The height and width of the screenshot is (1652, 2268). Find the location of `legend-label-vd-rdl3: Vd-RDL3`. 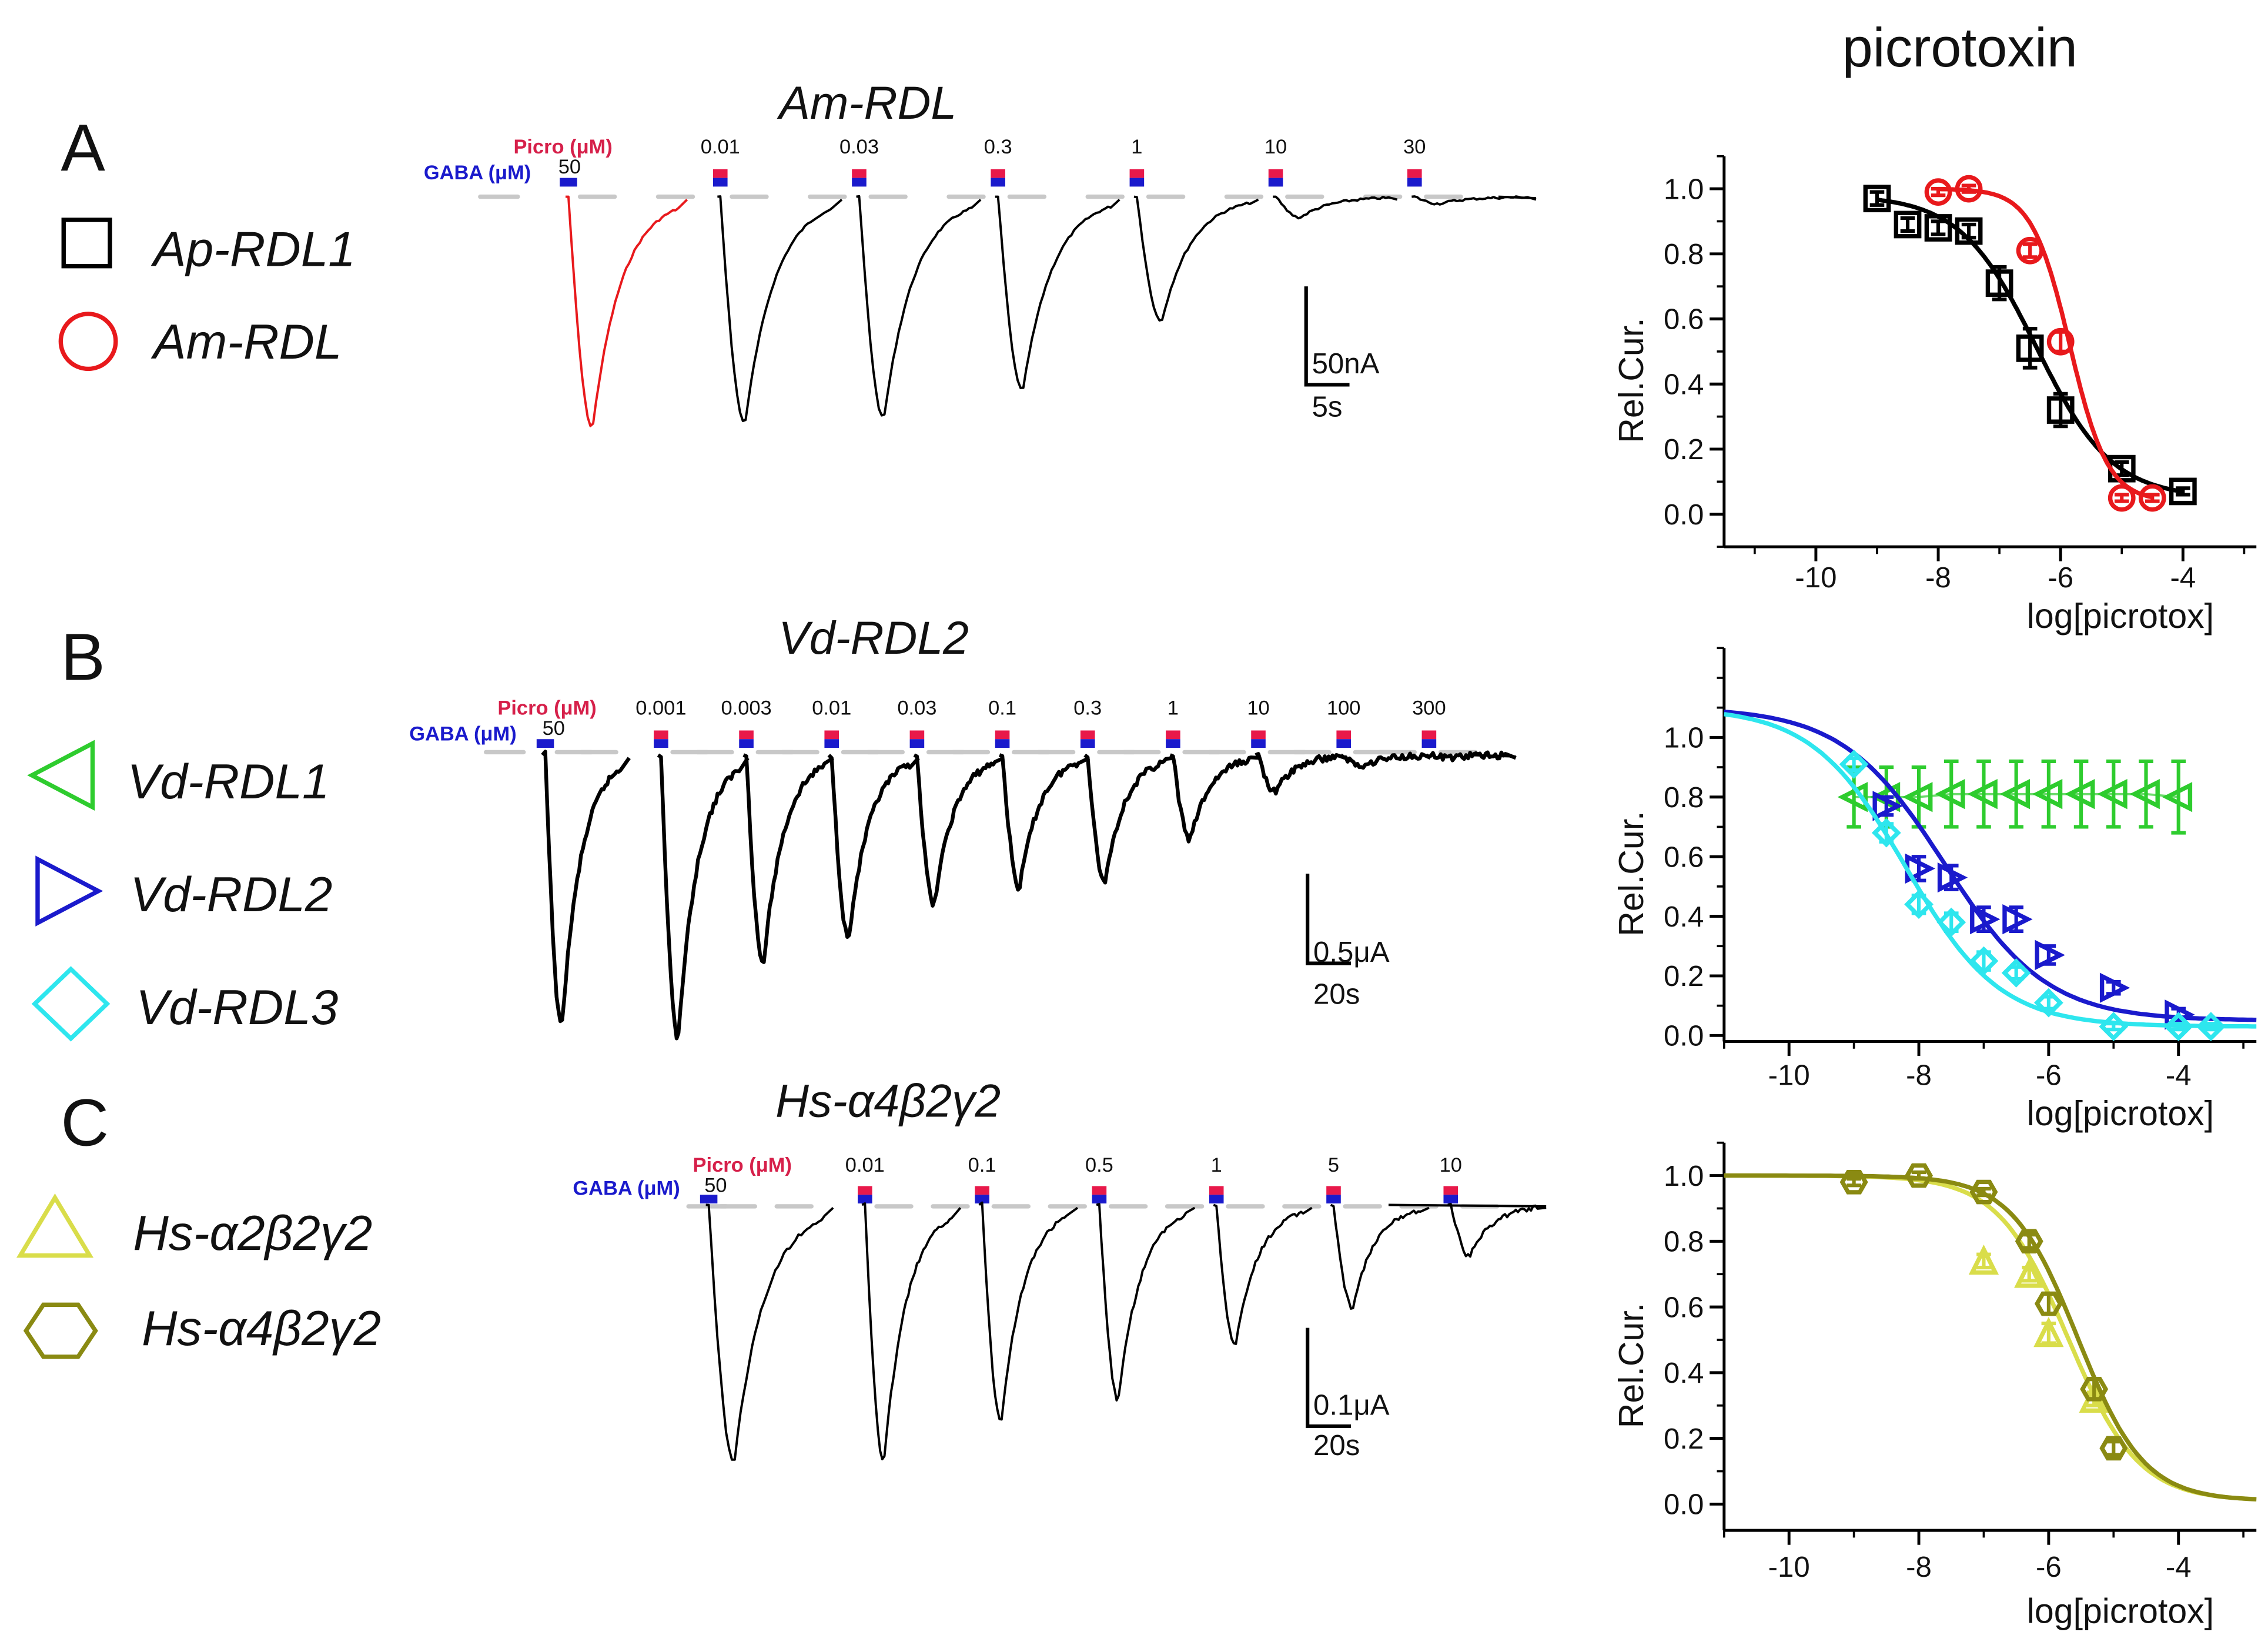

legend-label-vd-rdl3: Vd-RDL3 is located at coordinates (237, 1007).